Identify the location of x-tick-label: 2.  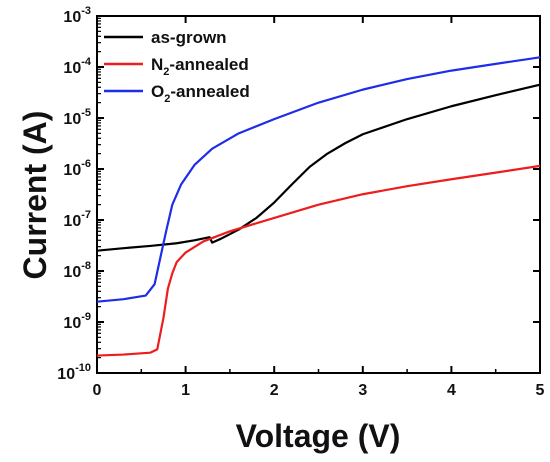
(274, 390).